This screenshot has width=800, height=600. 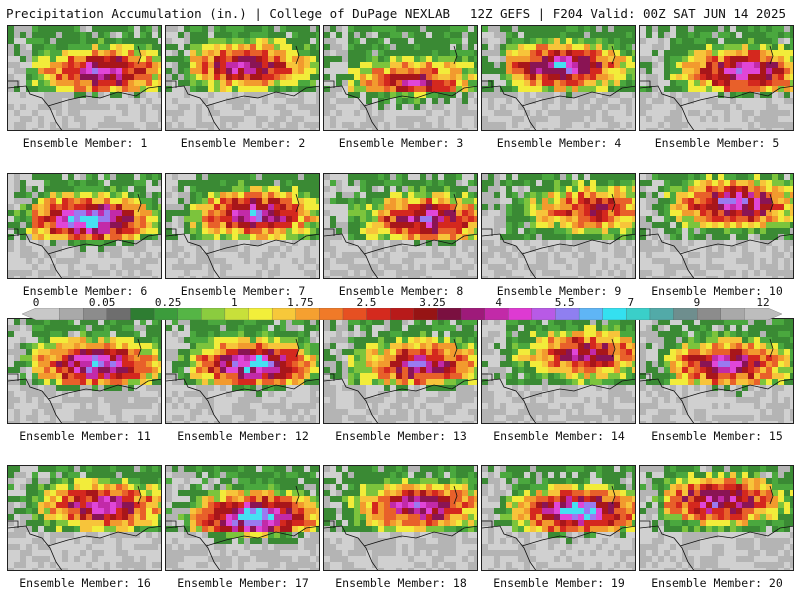 I want to click on colorbar-tick-label: 0, so click(x=36, y=302).